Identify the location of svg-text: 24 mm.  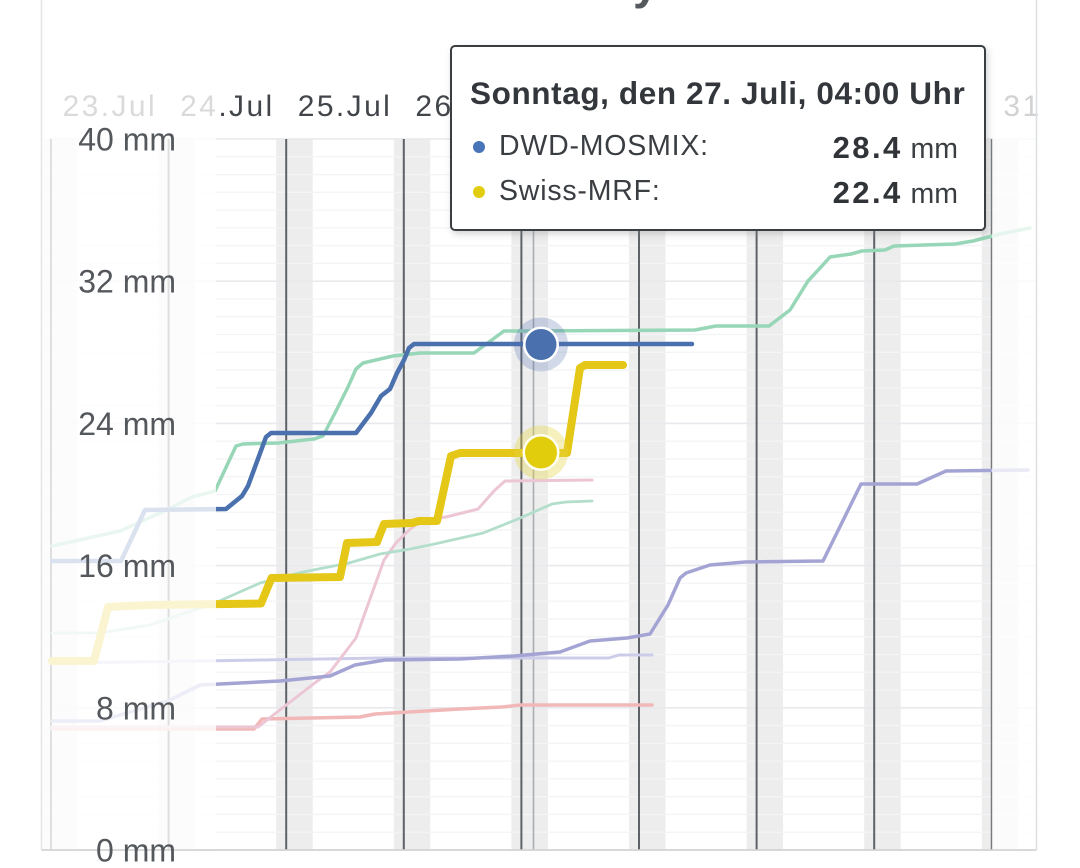
(127, 424).